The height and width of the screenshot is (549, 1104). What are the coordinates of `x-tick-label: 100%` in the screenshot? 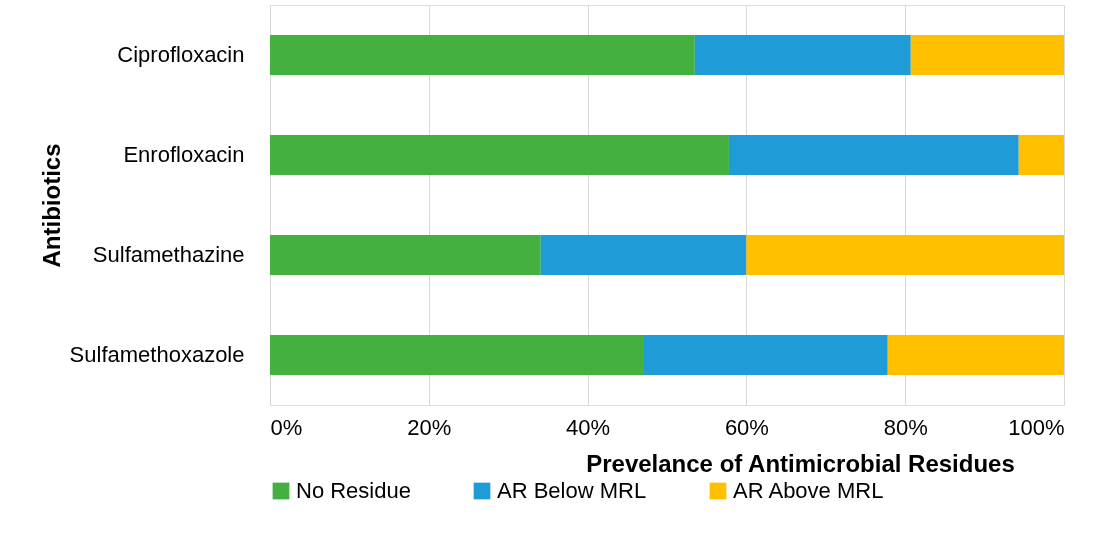 It's located at (1036, 427).